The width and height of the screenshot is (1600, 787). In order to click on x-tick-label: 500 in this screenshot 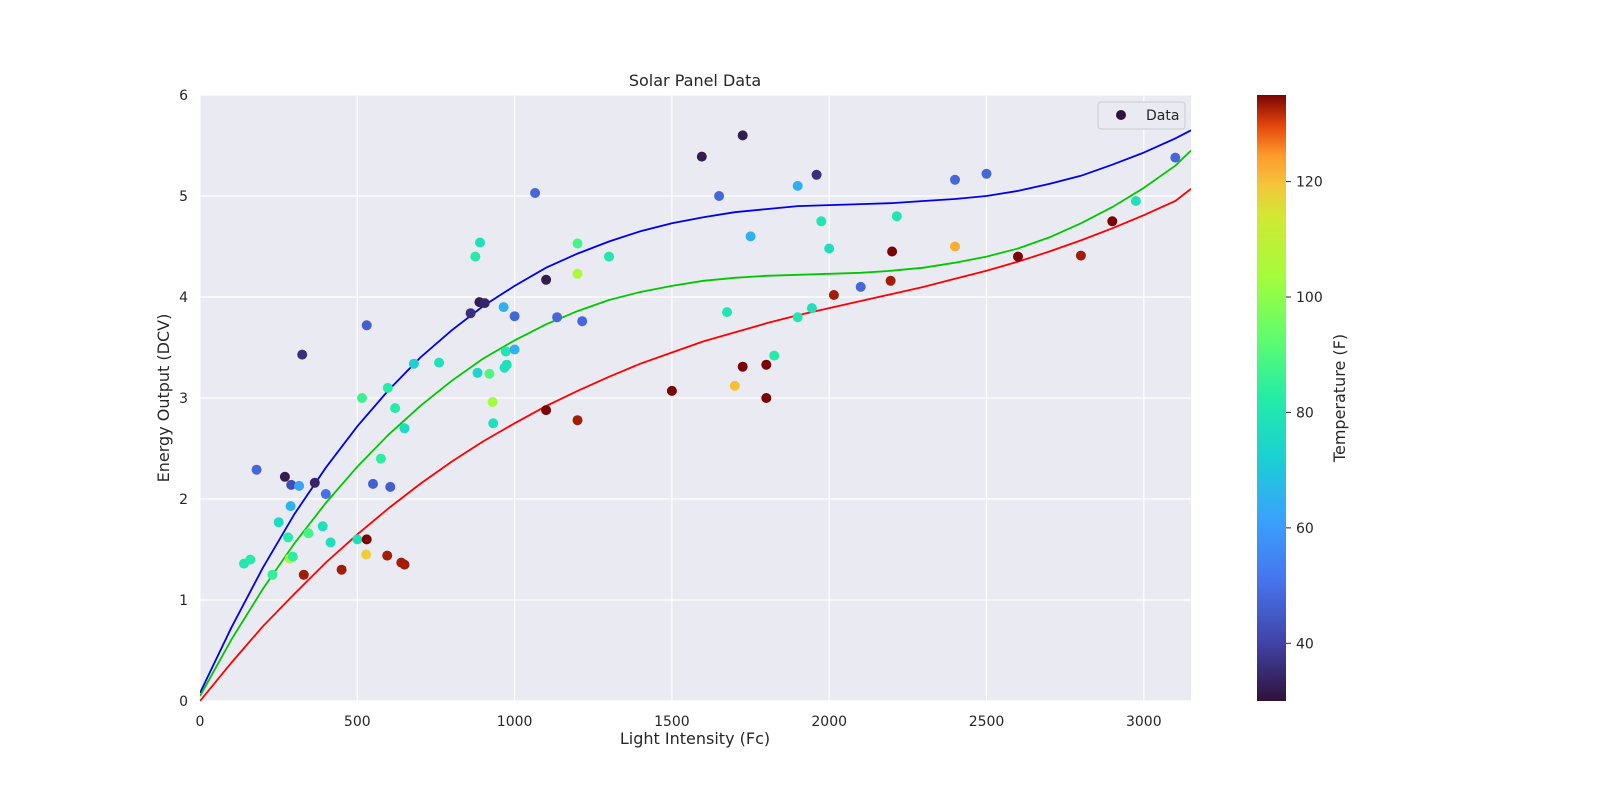, I will do `click(357, 722)`.